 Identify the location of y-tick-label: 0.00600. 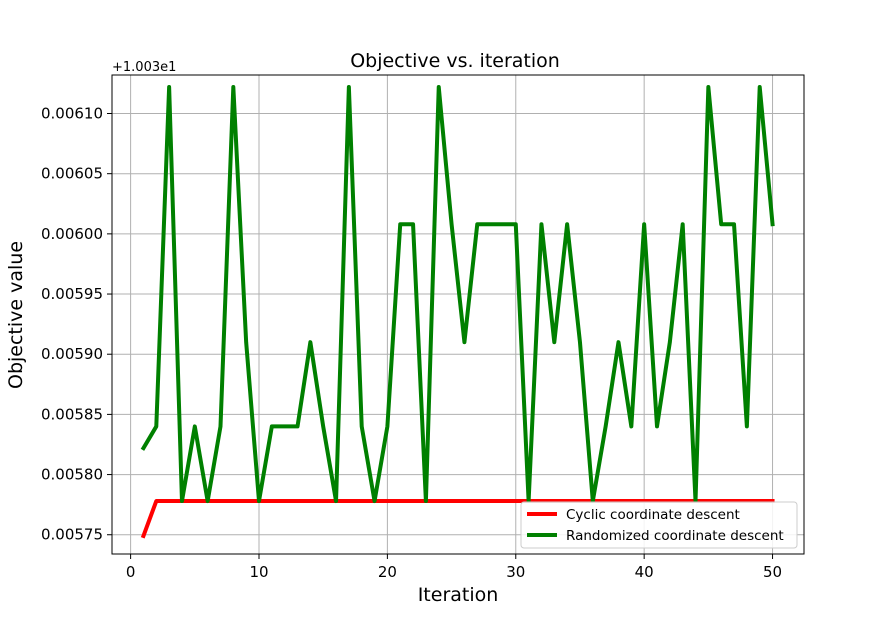
(72, 234).